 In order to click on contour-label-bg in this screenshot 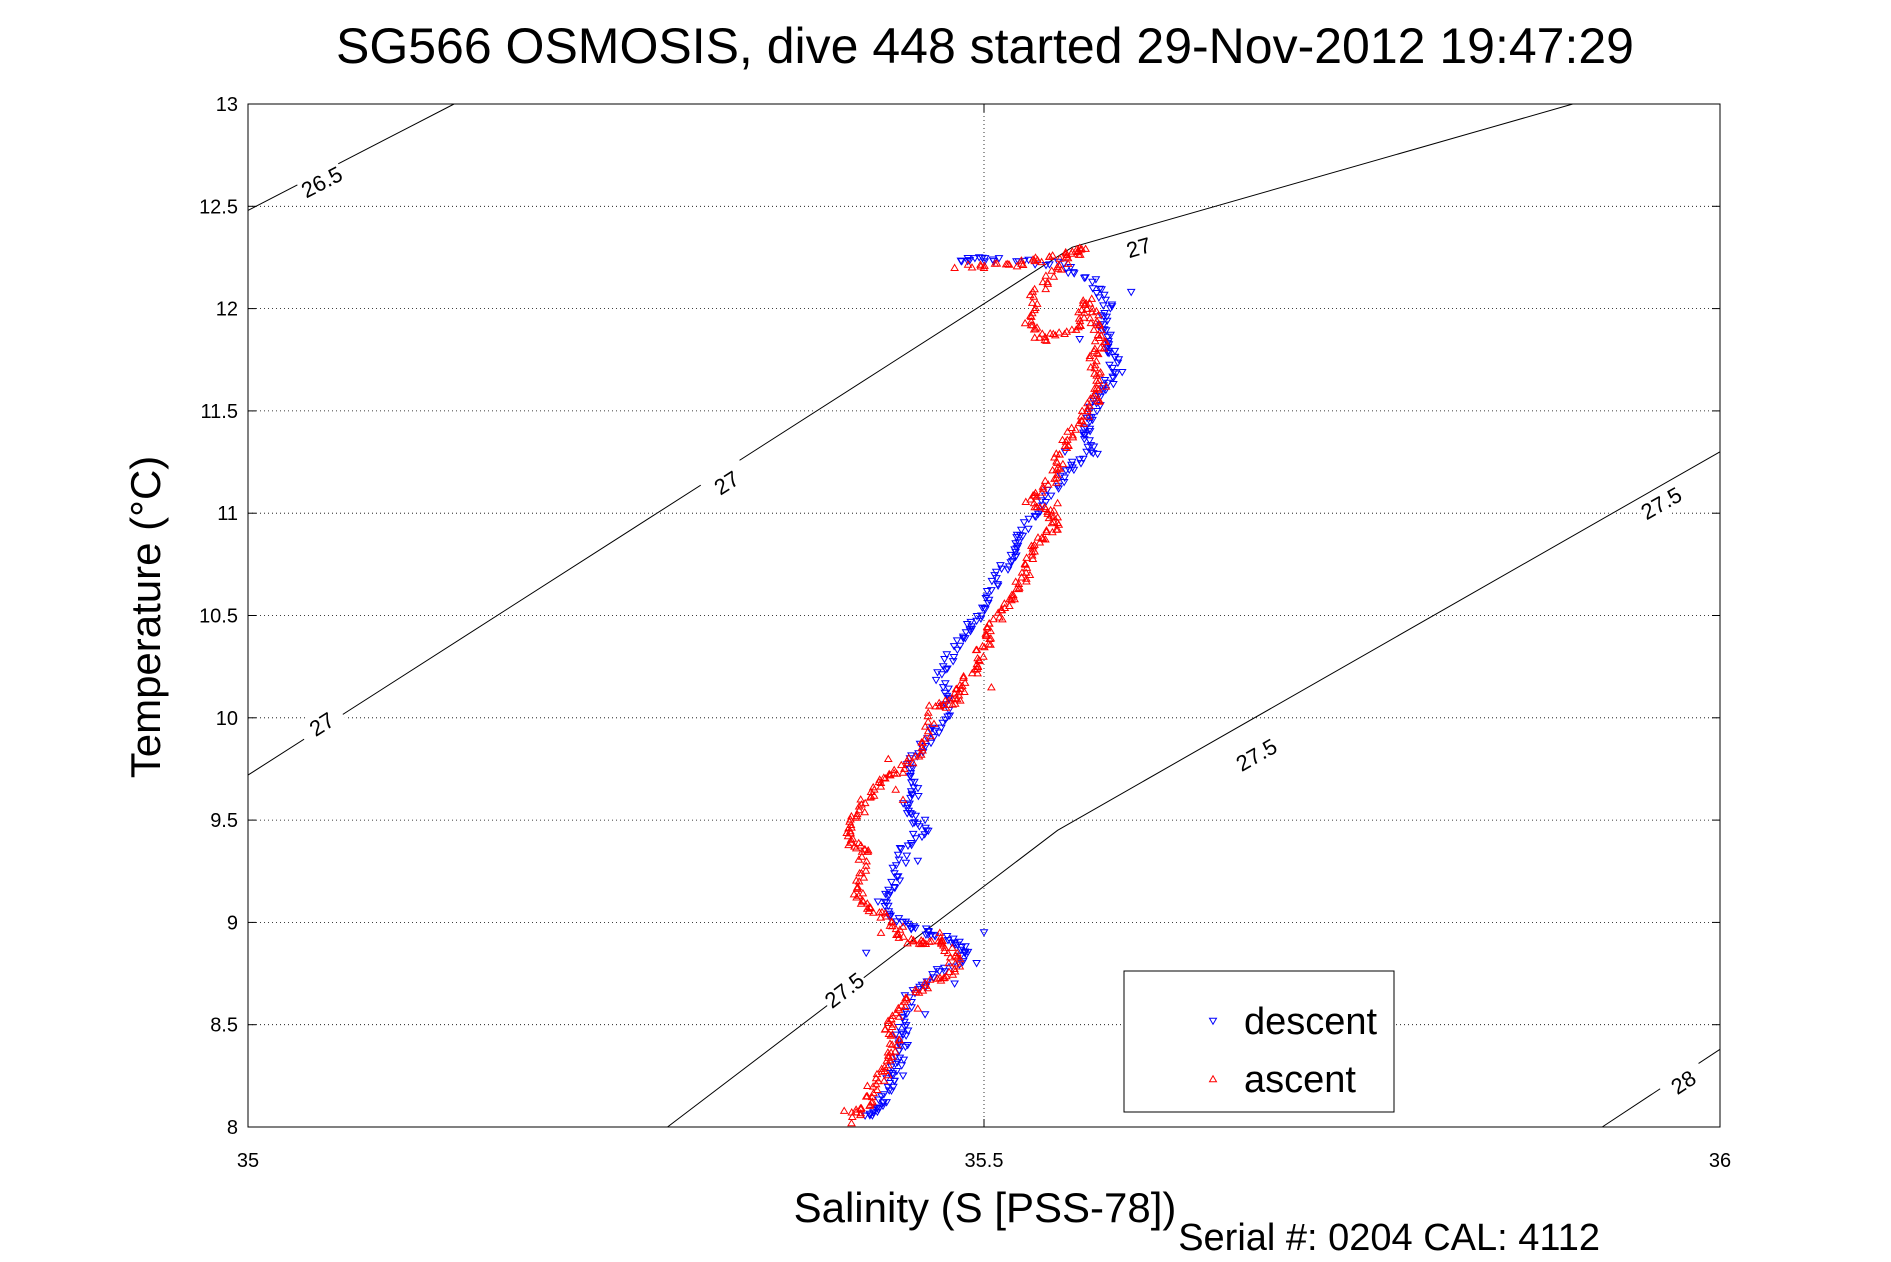, I will do `click(1256, 754)`.